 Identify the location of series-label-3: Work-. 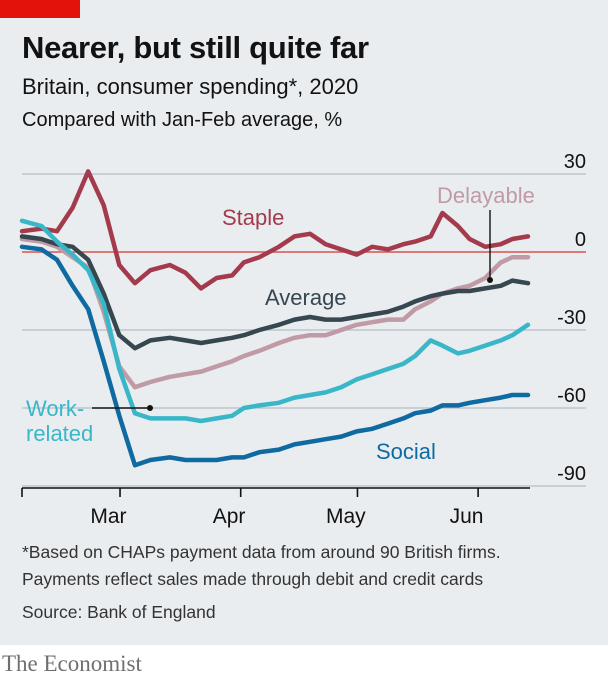
(55, 408).